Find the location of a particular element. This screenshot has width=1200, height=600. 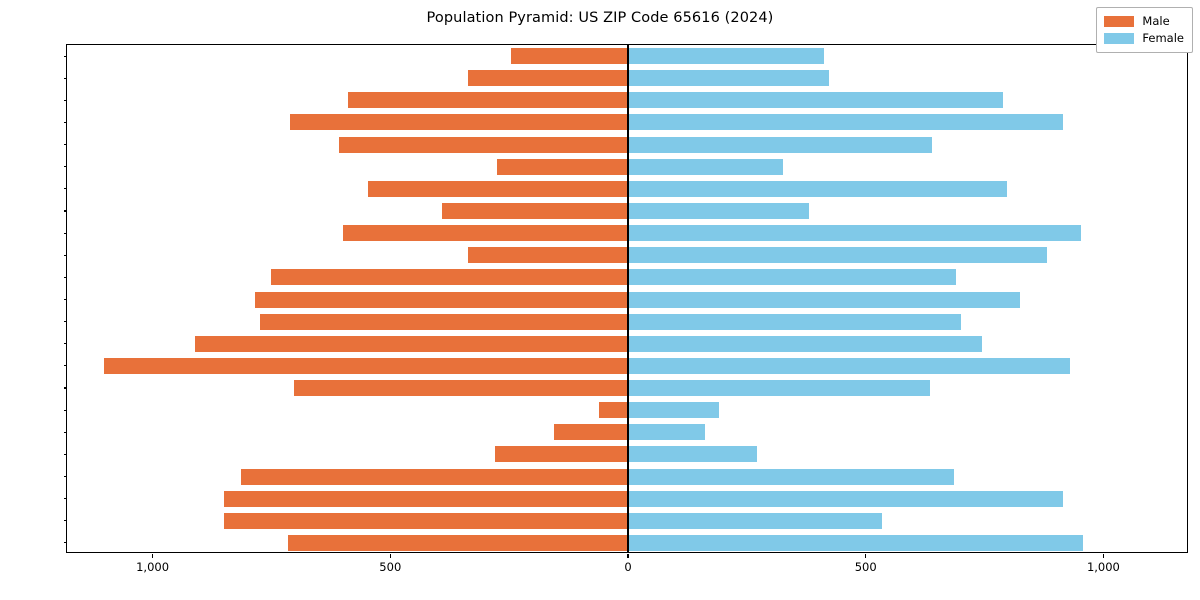

legend-entry: Female is located at coordinates (1144, 38).